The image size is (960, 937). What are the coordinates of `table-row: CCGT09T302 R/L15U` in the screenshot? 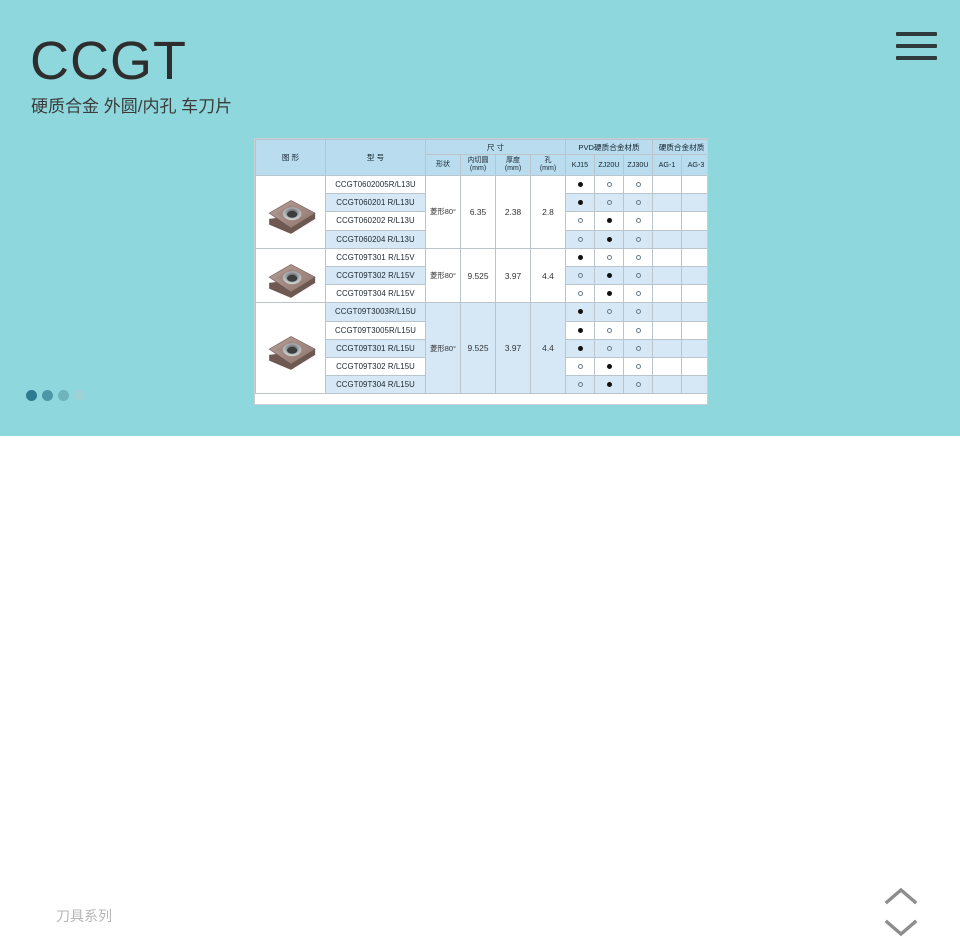 It's located at (481, 366).